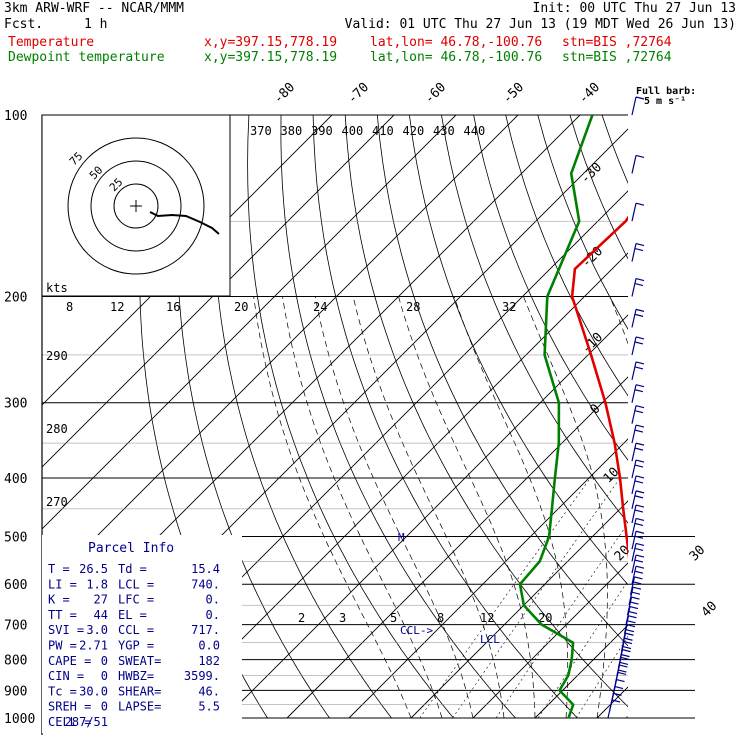 The image size is (740, 740). I want to click on pressure-label: 200, so click(15, 298).